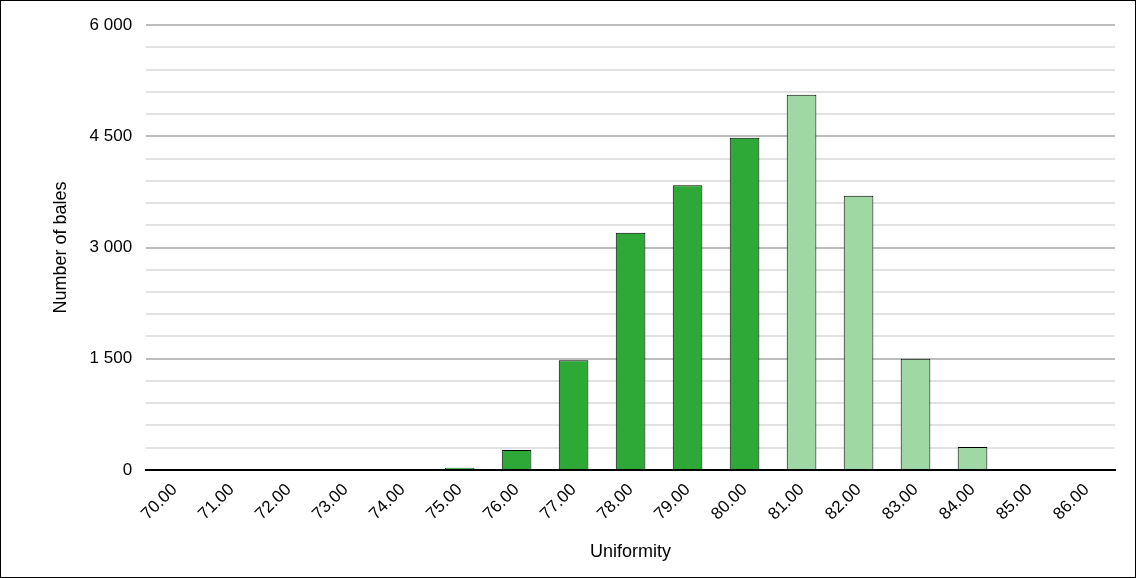  Describe the element at coordinates (111, 247) in the screenshot. I see `y-tick-label: 3 000` at that location.